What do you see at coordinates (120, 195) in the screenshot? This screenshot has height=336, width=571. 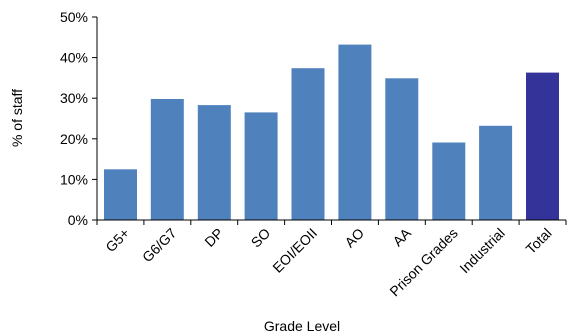 I see `bar-g5-` at bounding box center [120, 195].